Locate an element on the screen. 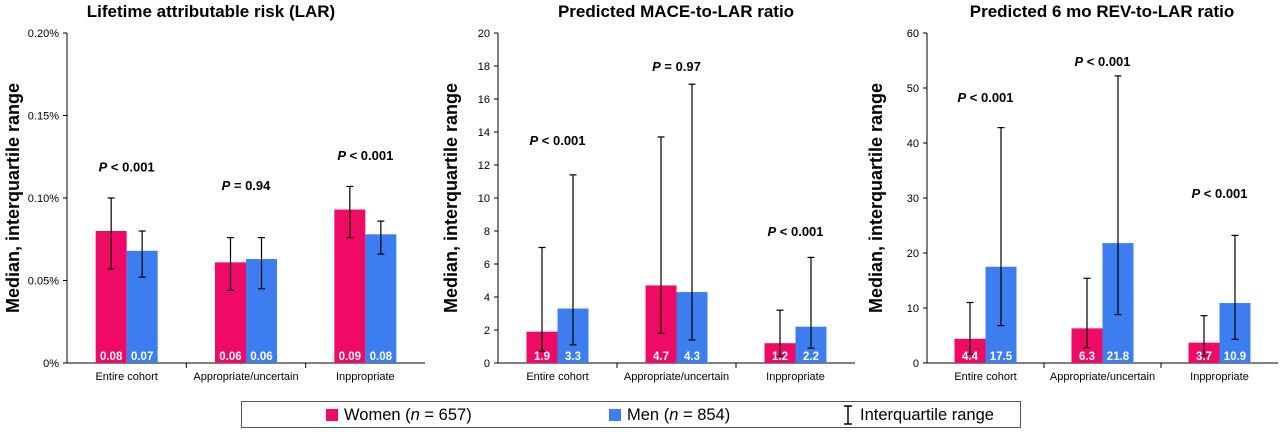  p-value-label: P = 0.97 is located at coordinates (676, 66).